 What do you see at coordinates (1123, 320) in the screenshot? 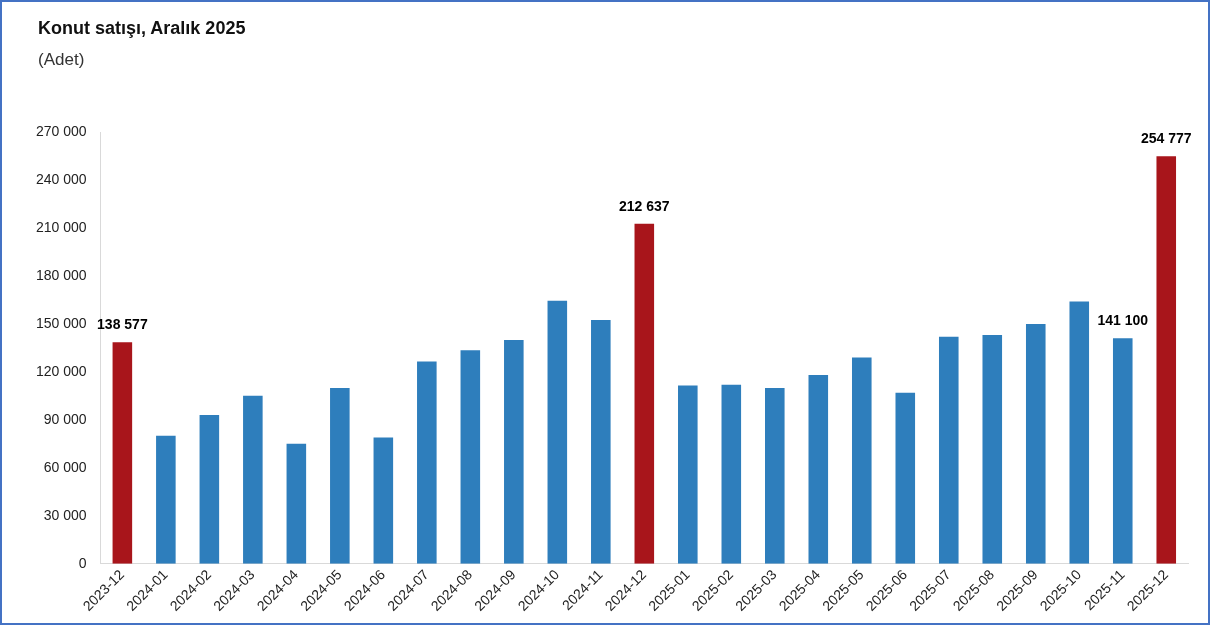
I see `data-label: 141 100` at bounding box center [1123, 320].